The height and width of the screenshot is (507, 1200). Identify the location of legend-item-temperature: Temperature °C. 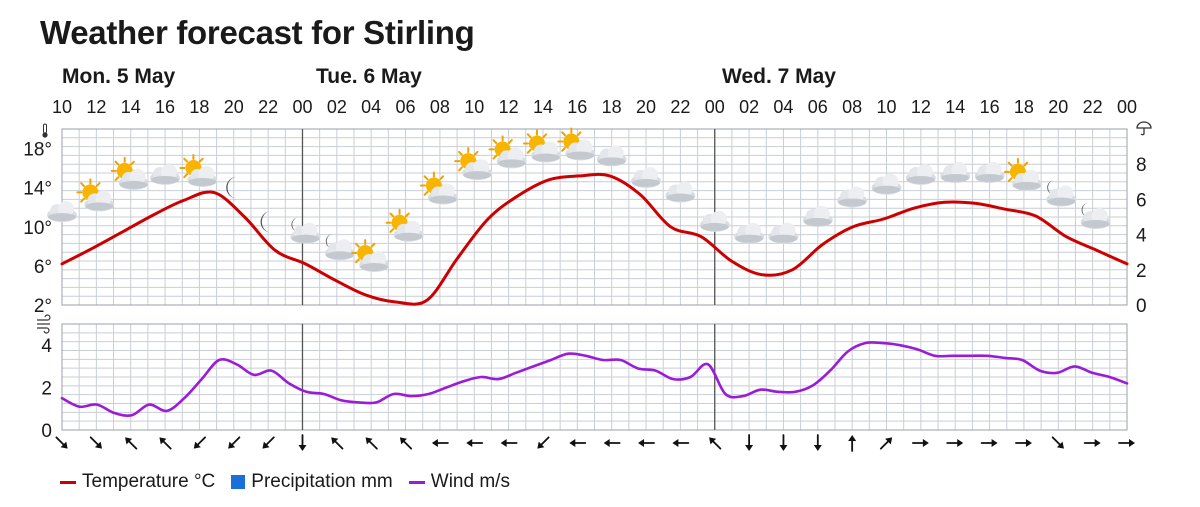
(137, 482).